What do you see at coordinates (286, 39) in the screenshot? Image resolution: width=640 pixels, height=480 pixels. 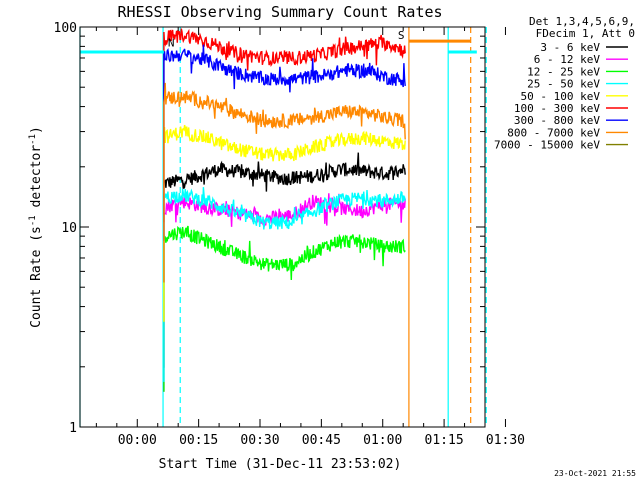 I see `annotations: NS` at bounding box center [286, 39].